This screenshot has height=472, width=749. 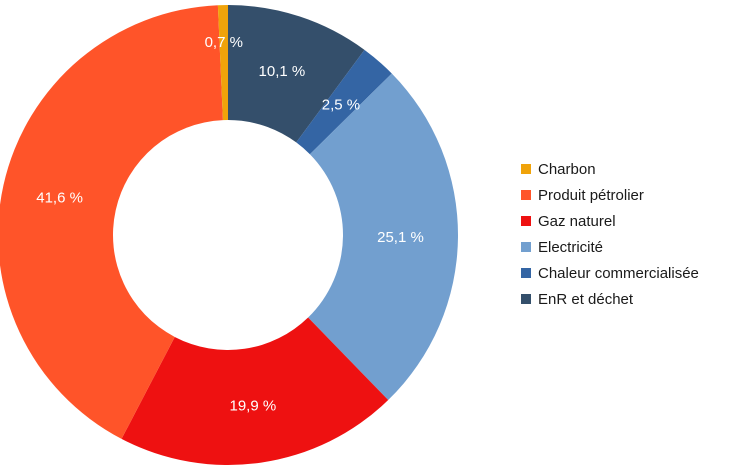 What do you see at coordinates (282, 71) in the screenshot?
I see `slice-label-enr-et-dechet: 10,1 %` at bounding box center [282, 71].